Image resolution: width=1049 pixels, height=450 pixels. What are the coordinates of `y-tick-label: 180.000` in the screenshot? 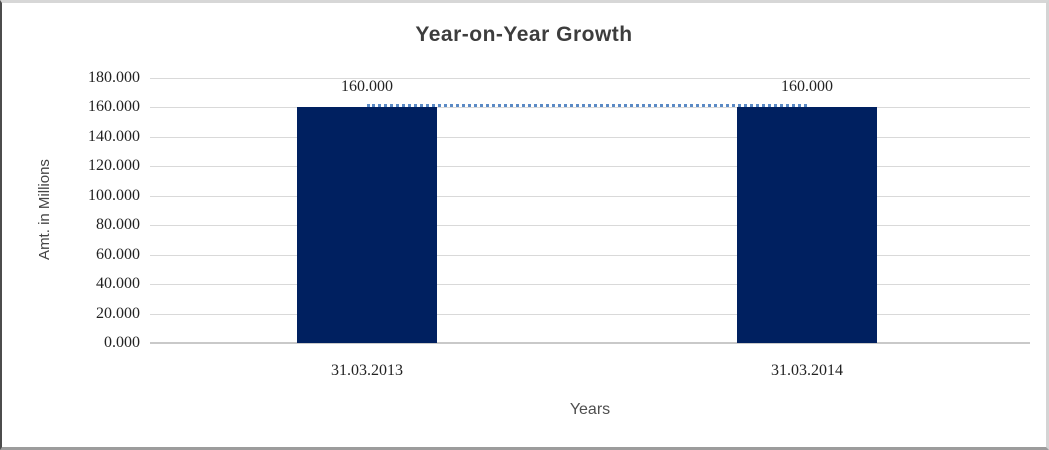 It's located at (114, 77).